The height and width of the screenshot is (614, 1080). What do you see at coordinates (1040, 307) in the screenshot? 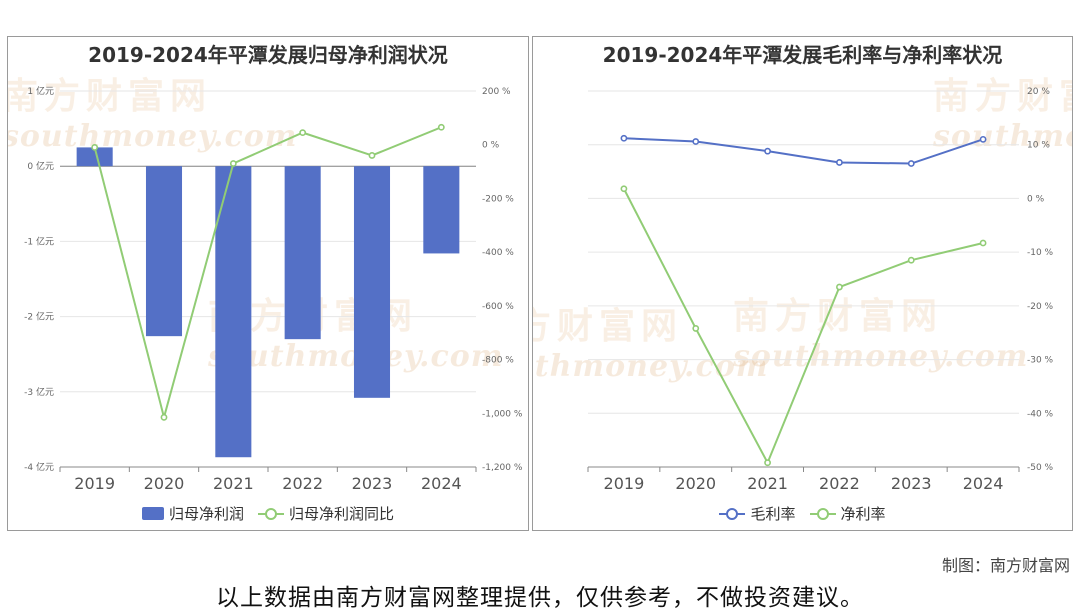
I see `y-right-tick-label: -20 %` at bounding box center [1040, 307].